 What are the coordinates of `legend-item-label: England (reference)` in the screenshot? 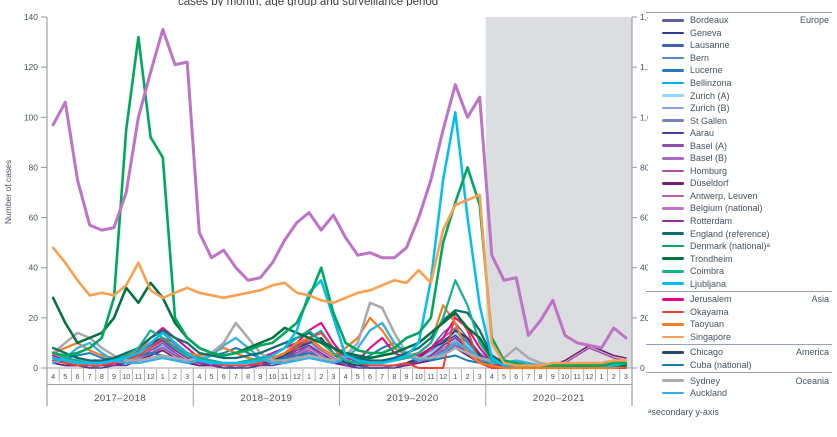 It's located at (730, 233).